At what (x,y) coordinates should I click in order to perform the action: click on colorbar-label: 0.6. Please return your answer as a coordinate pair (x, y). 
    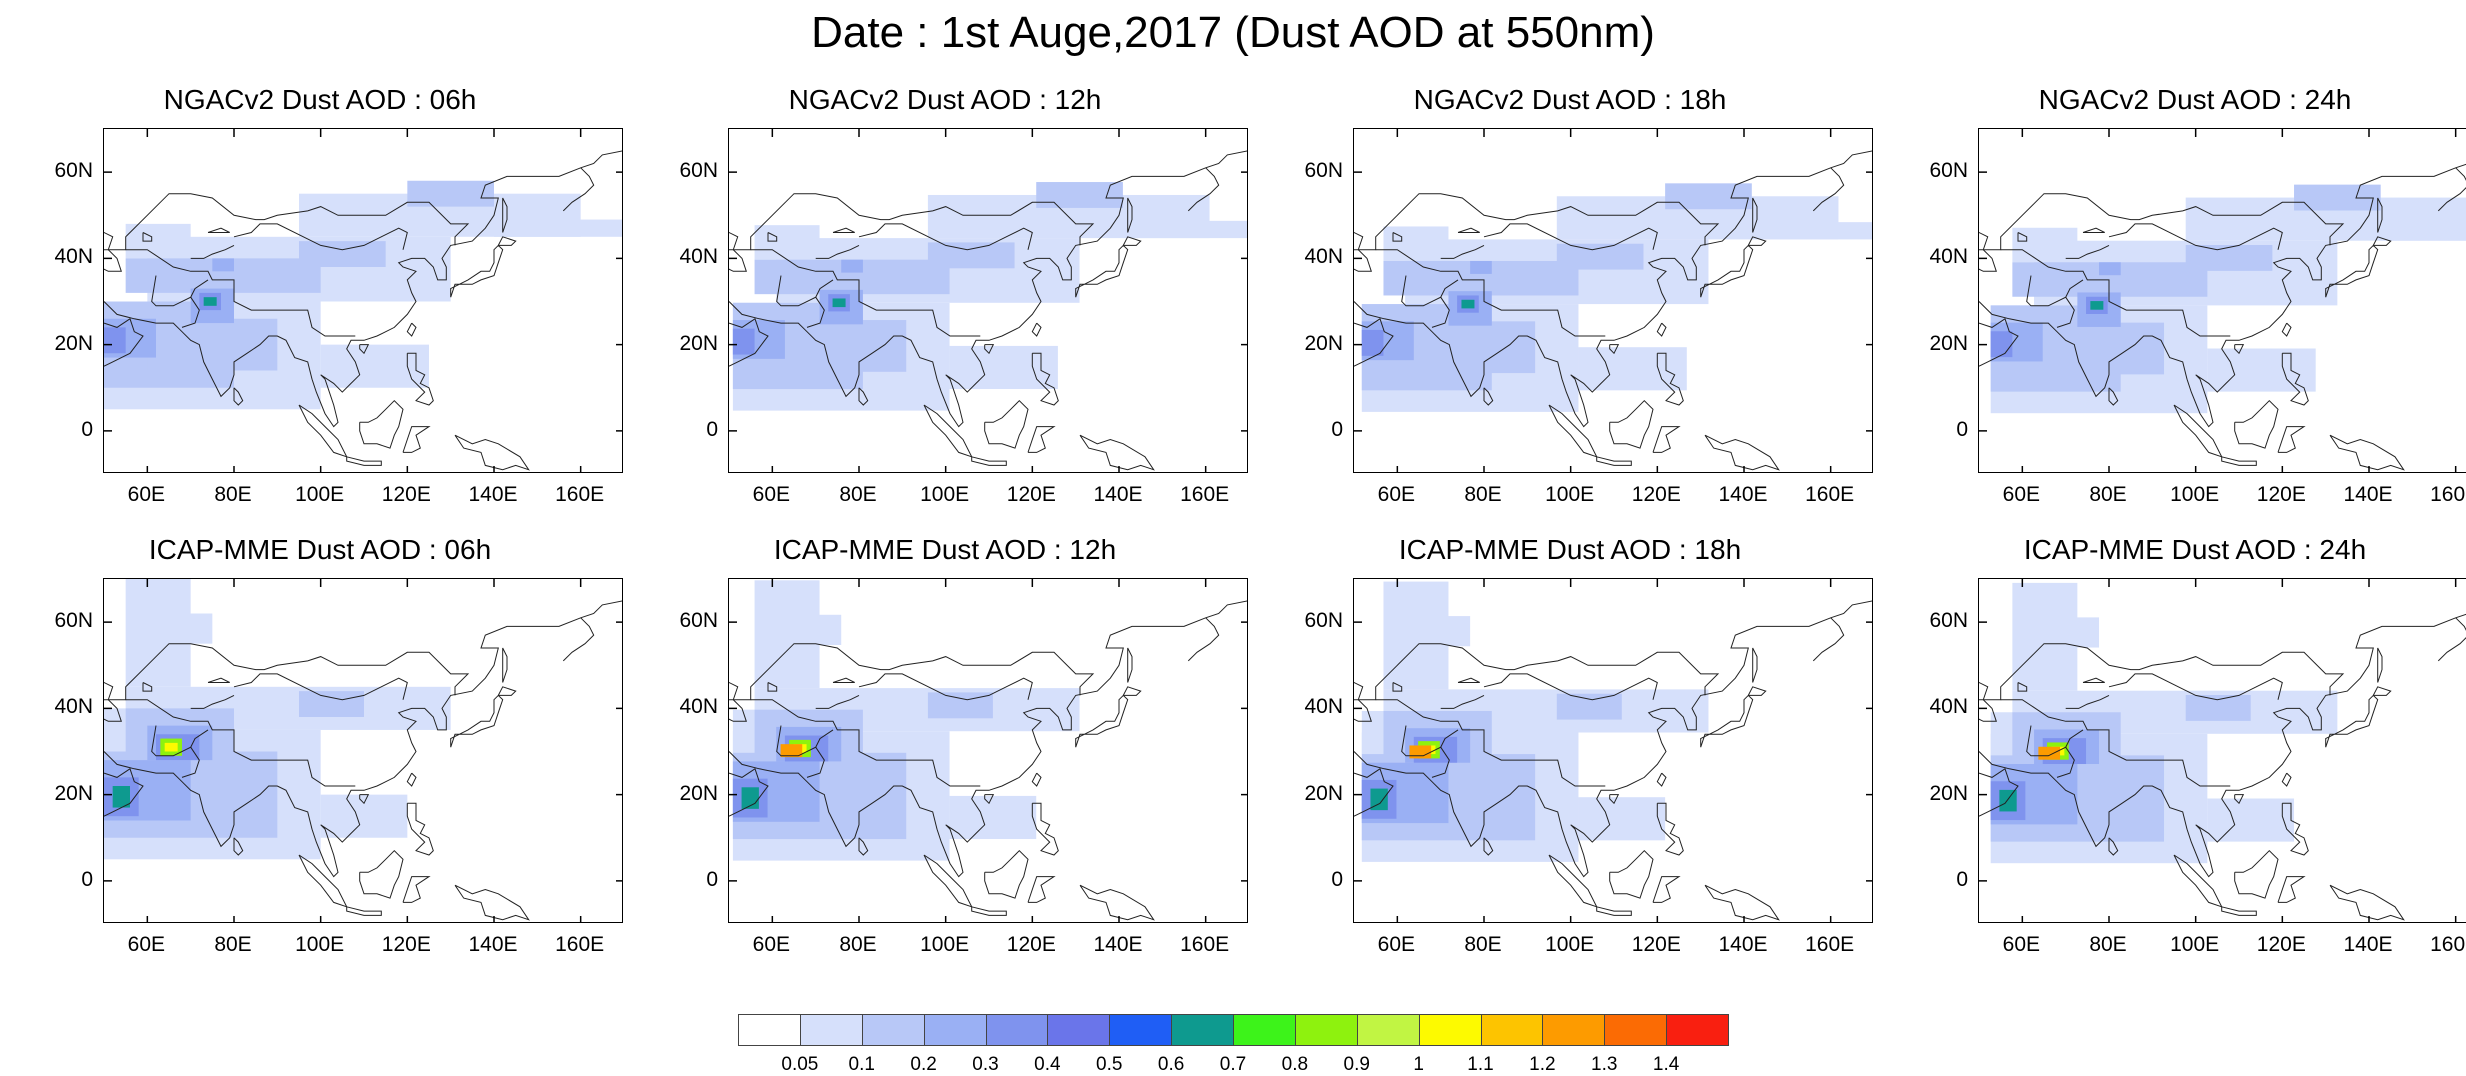
    Looking at the image, I should click on (1171, 1064).